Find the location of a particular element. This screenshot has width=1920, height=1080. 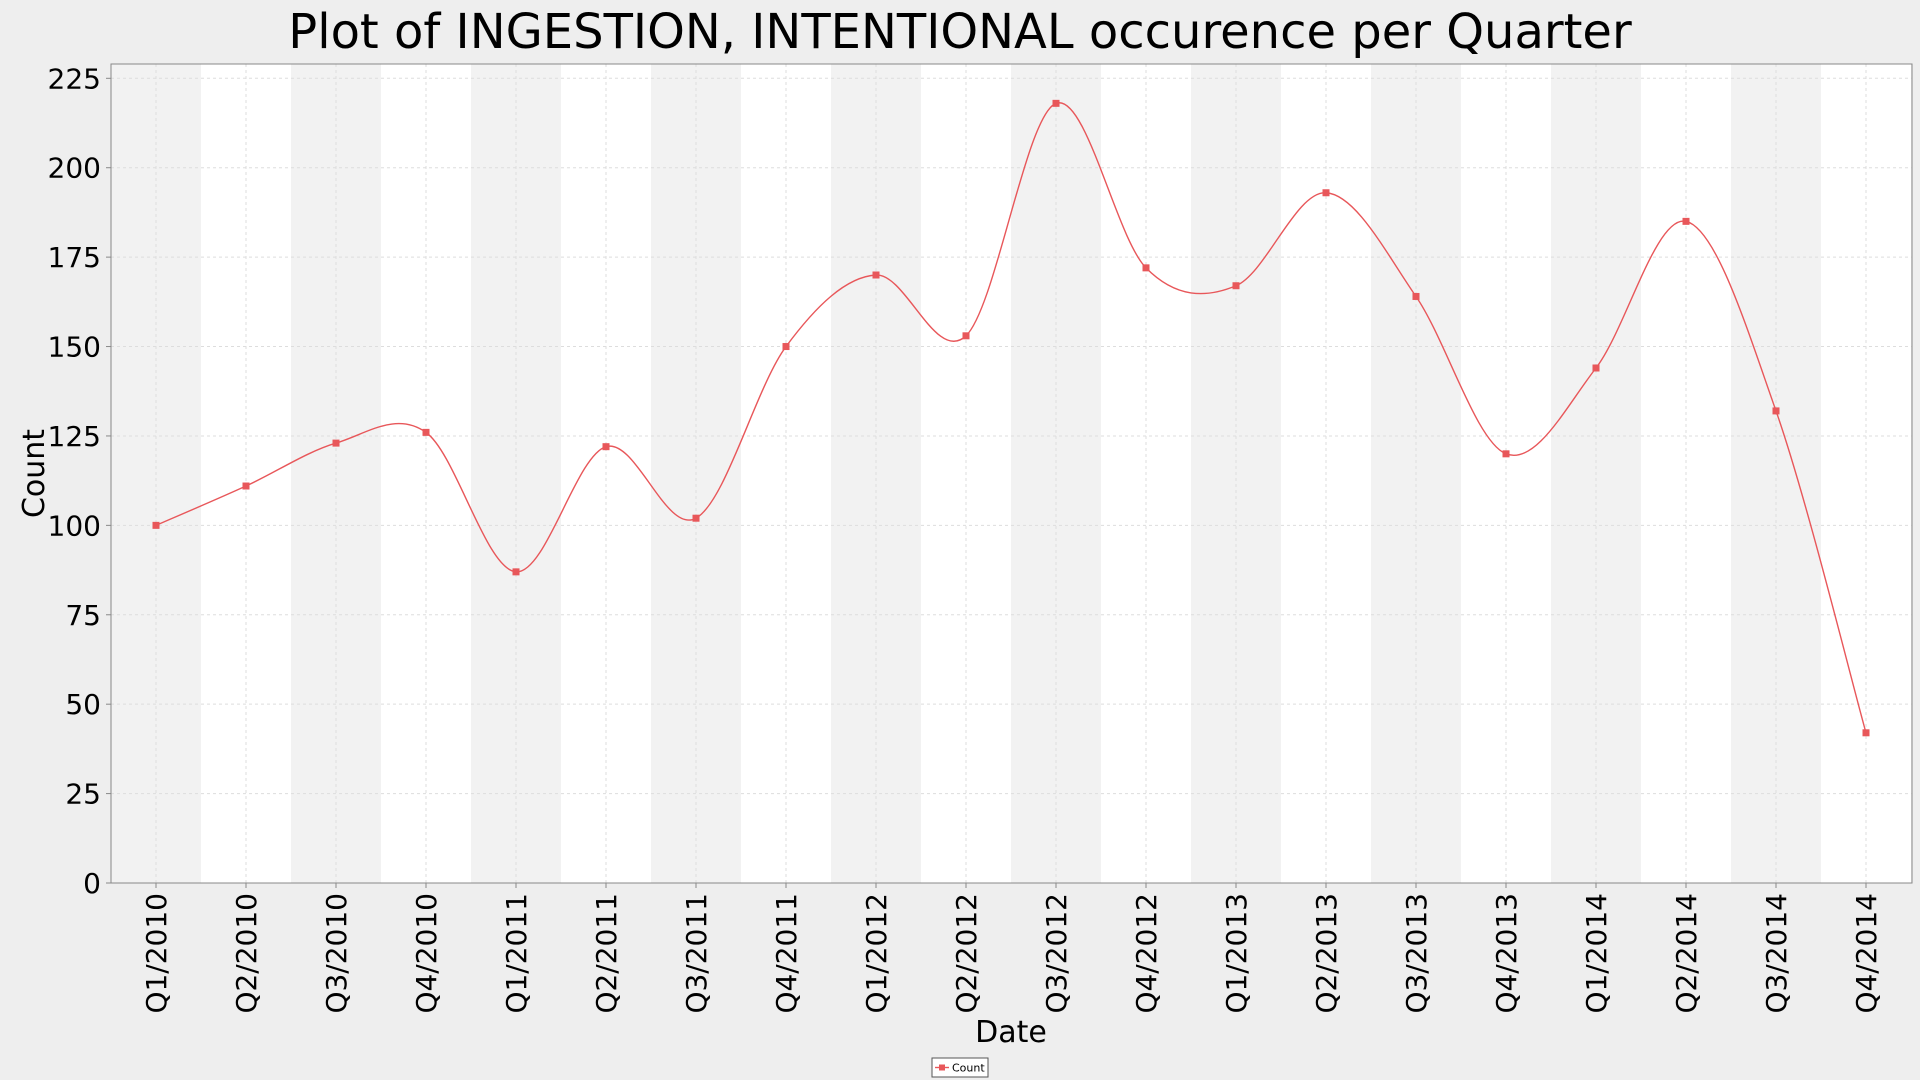

y-tick-label: 0 is located at coordinates (92, 883).